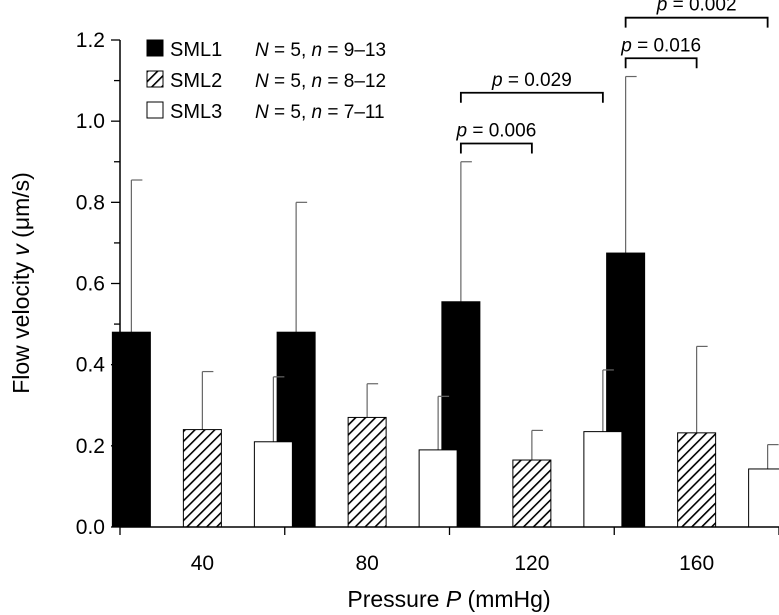  What do you see at coordinates (366, 563) in the screenshot?
I see `x-tick-label-80: 80` at bounding box center [366, 563].